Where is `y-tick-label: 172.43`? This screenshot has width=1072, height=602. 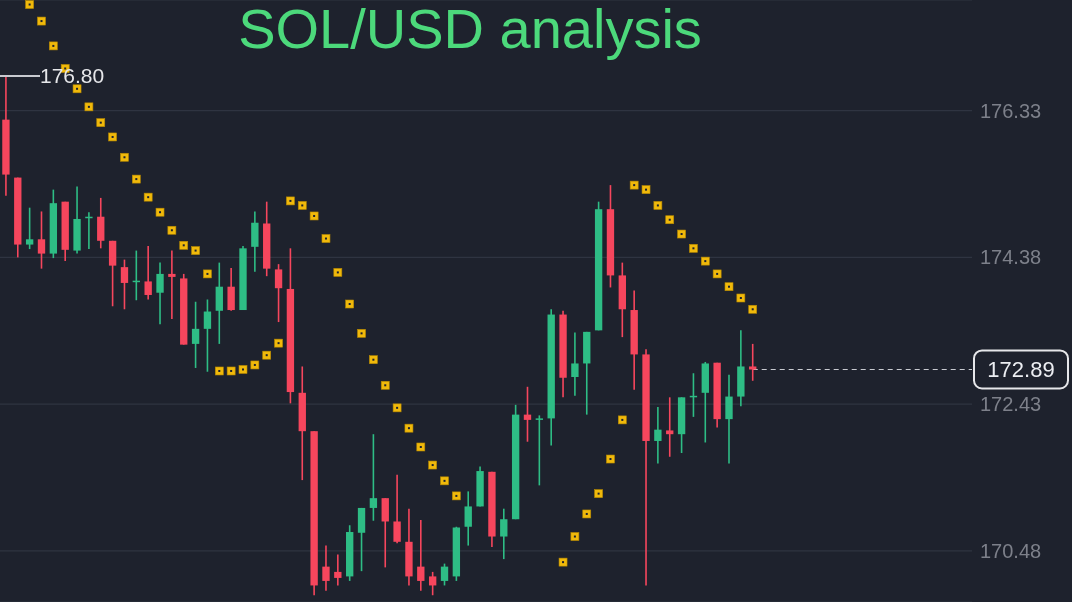 y-tick-label: 172.43 is located at coordinates (1011, 404).